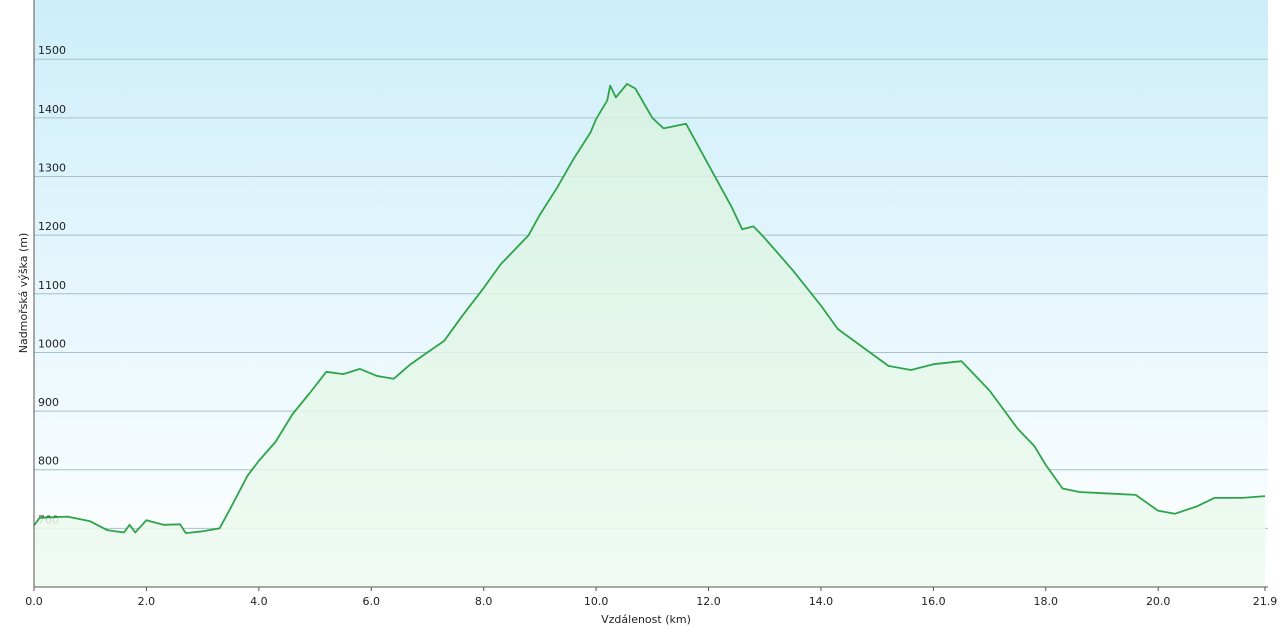  What do you see at coordinates (259, 601) in the screenshot?
I see `x-tick-label: 4.0` at bounding box center [259, 601].